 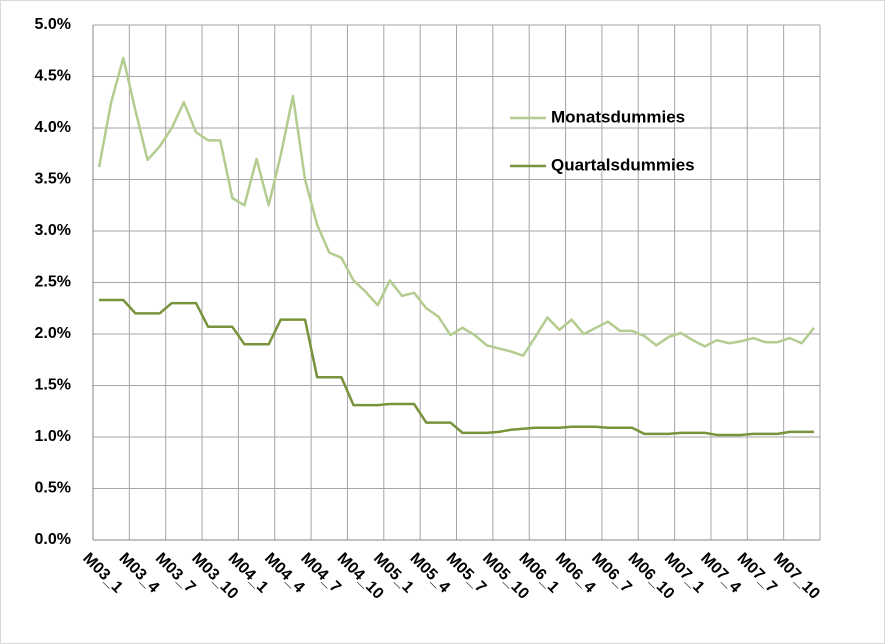 I want to click on y-tick-label: 3.5%, so click(x=53, y=179).